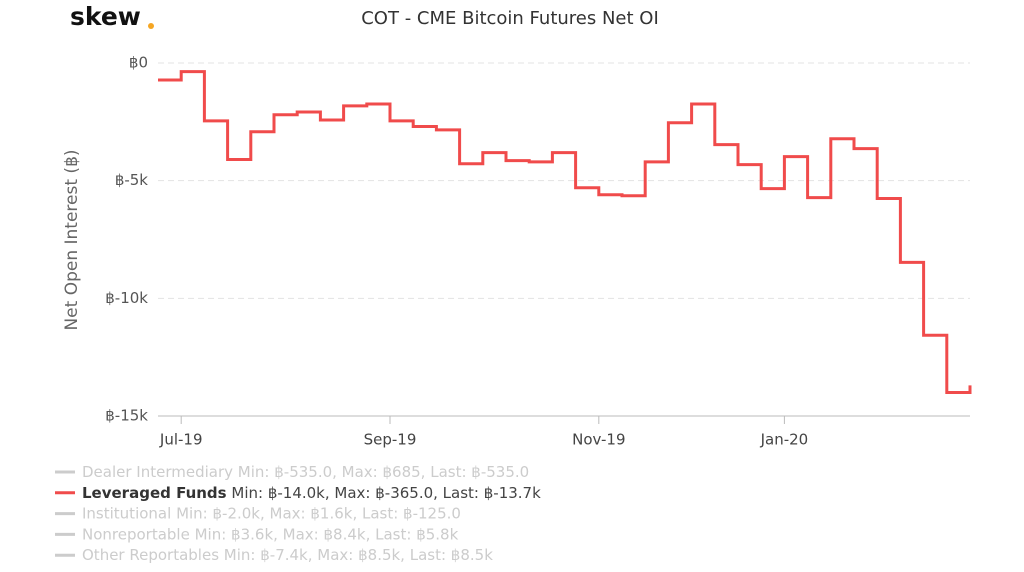 This screenshot has width=1024, height=572. Describe the element at coordinates (154, 492) in the screenshot. I see `legend-name: Leveraged Funds` at that location.